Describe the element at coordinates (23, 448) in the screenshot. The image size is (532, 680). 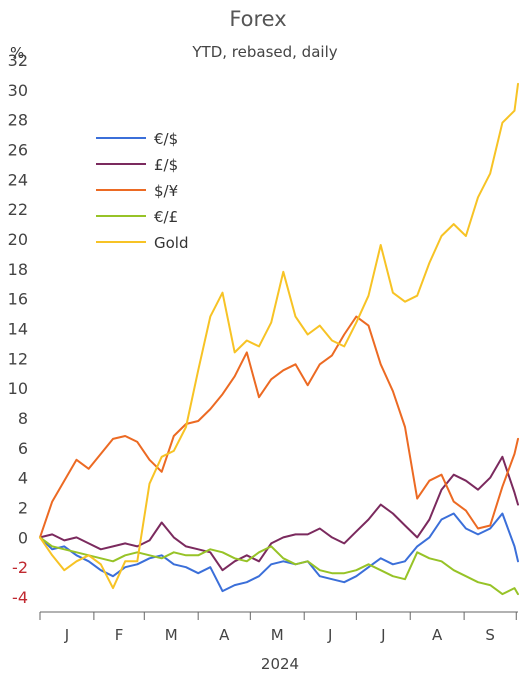
I see `y-tick-label: 6` at that location.